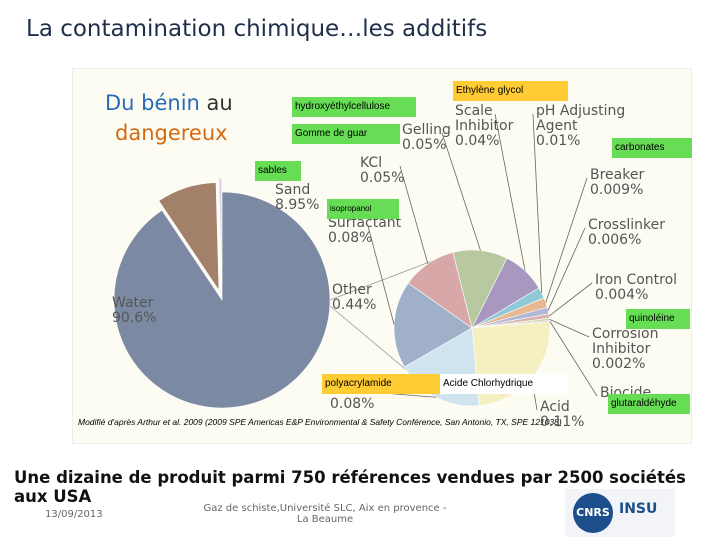  What do you see at coordinates (371, 163) in the screenshot?
I see `slice-label: KCl` at bounding box center [371, 163].